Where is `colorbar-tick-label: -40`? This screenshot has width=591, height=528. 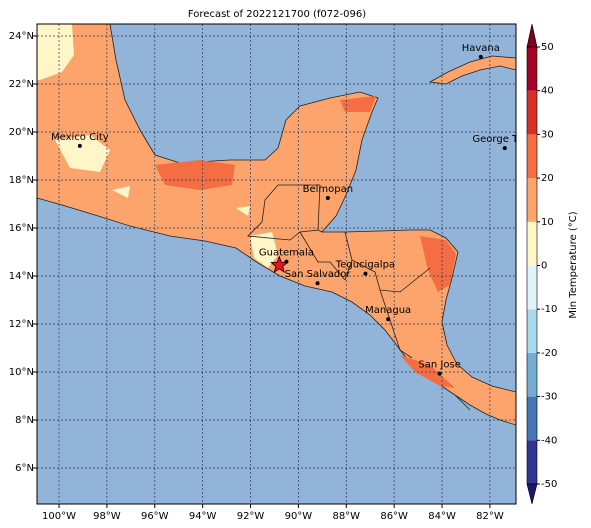
colorbar-tick-label: -40 is located at coordinates (549, 440).